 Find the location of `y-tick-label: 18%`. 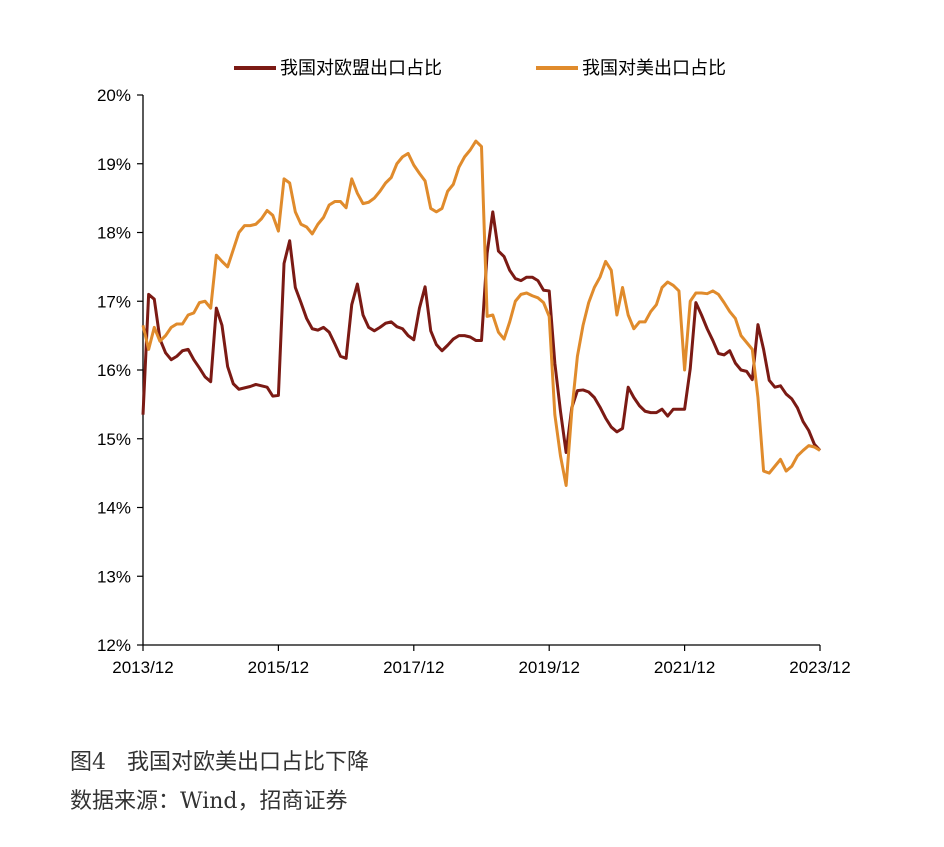

y-tick-label: 18% is located at coordinates (114, 233).